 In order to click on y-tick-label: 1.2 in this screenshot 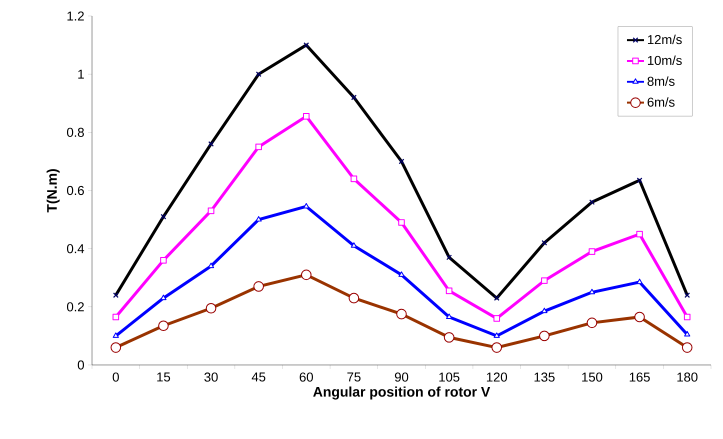, I will do `click(75, 16)`.